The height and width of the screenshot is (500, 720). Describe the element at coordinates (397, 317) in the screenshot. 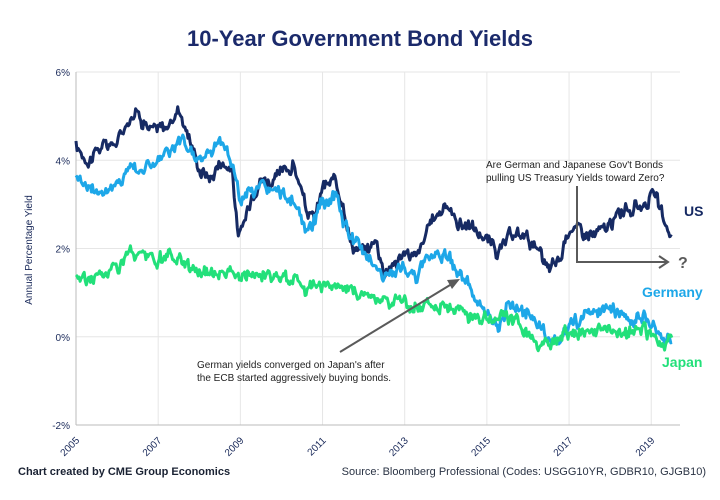

I see `annotation-arrow` at that location.